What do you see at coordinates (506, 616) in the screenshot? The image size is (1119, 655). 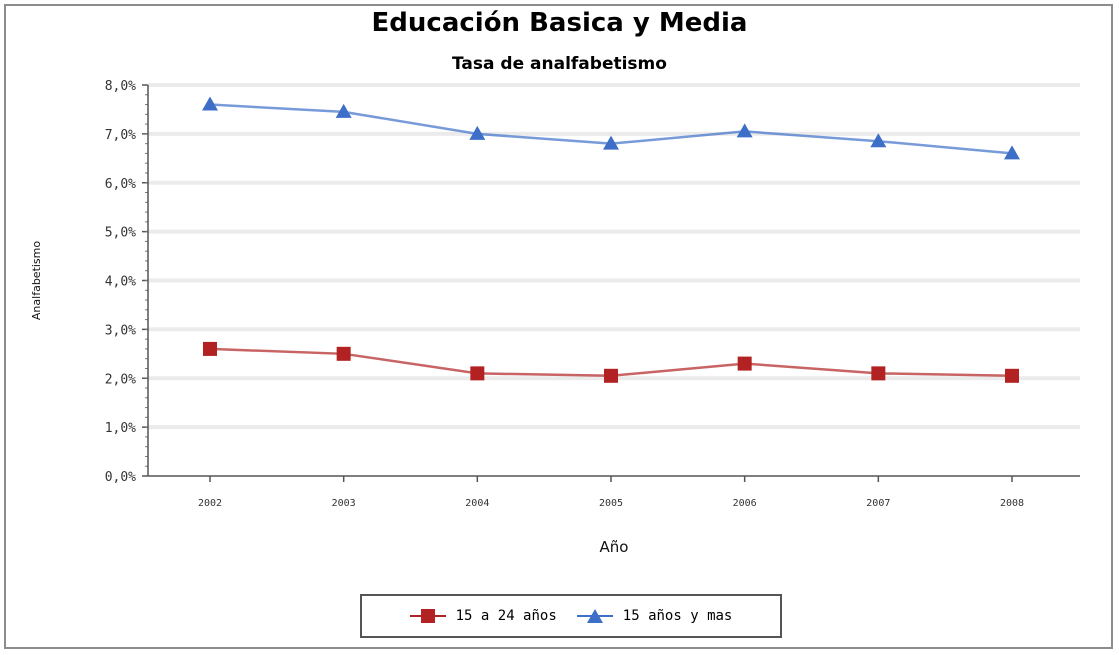 I see `legend-label-series-0: 15 a 24 años` at bounding box center [506, 616].